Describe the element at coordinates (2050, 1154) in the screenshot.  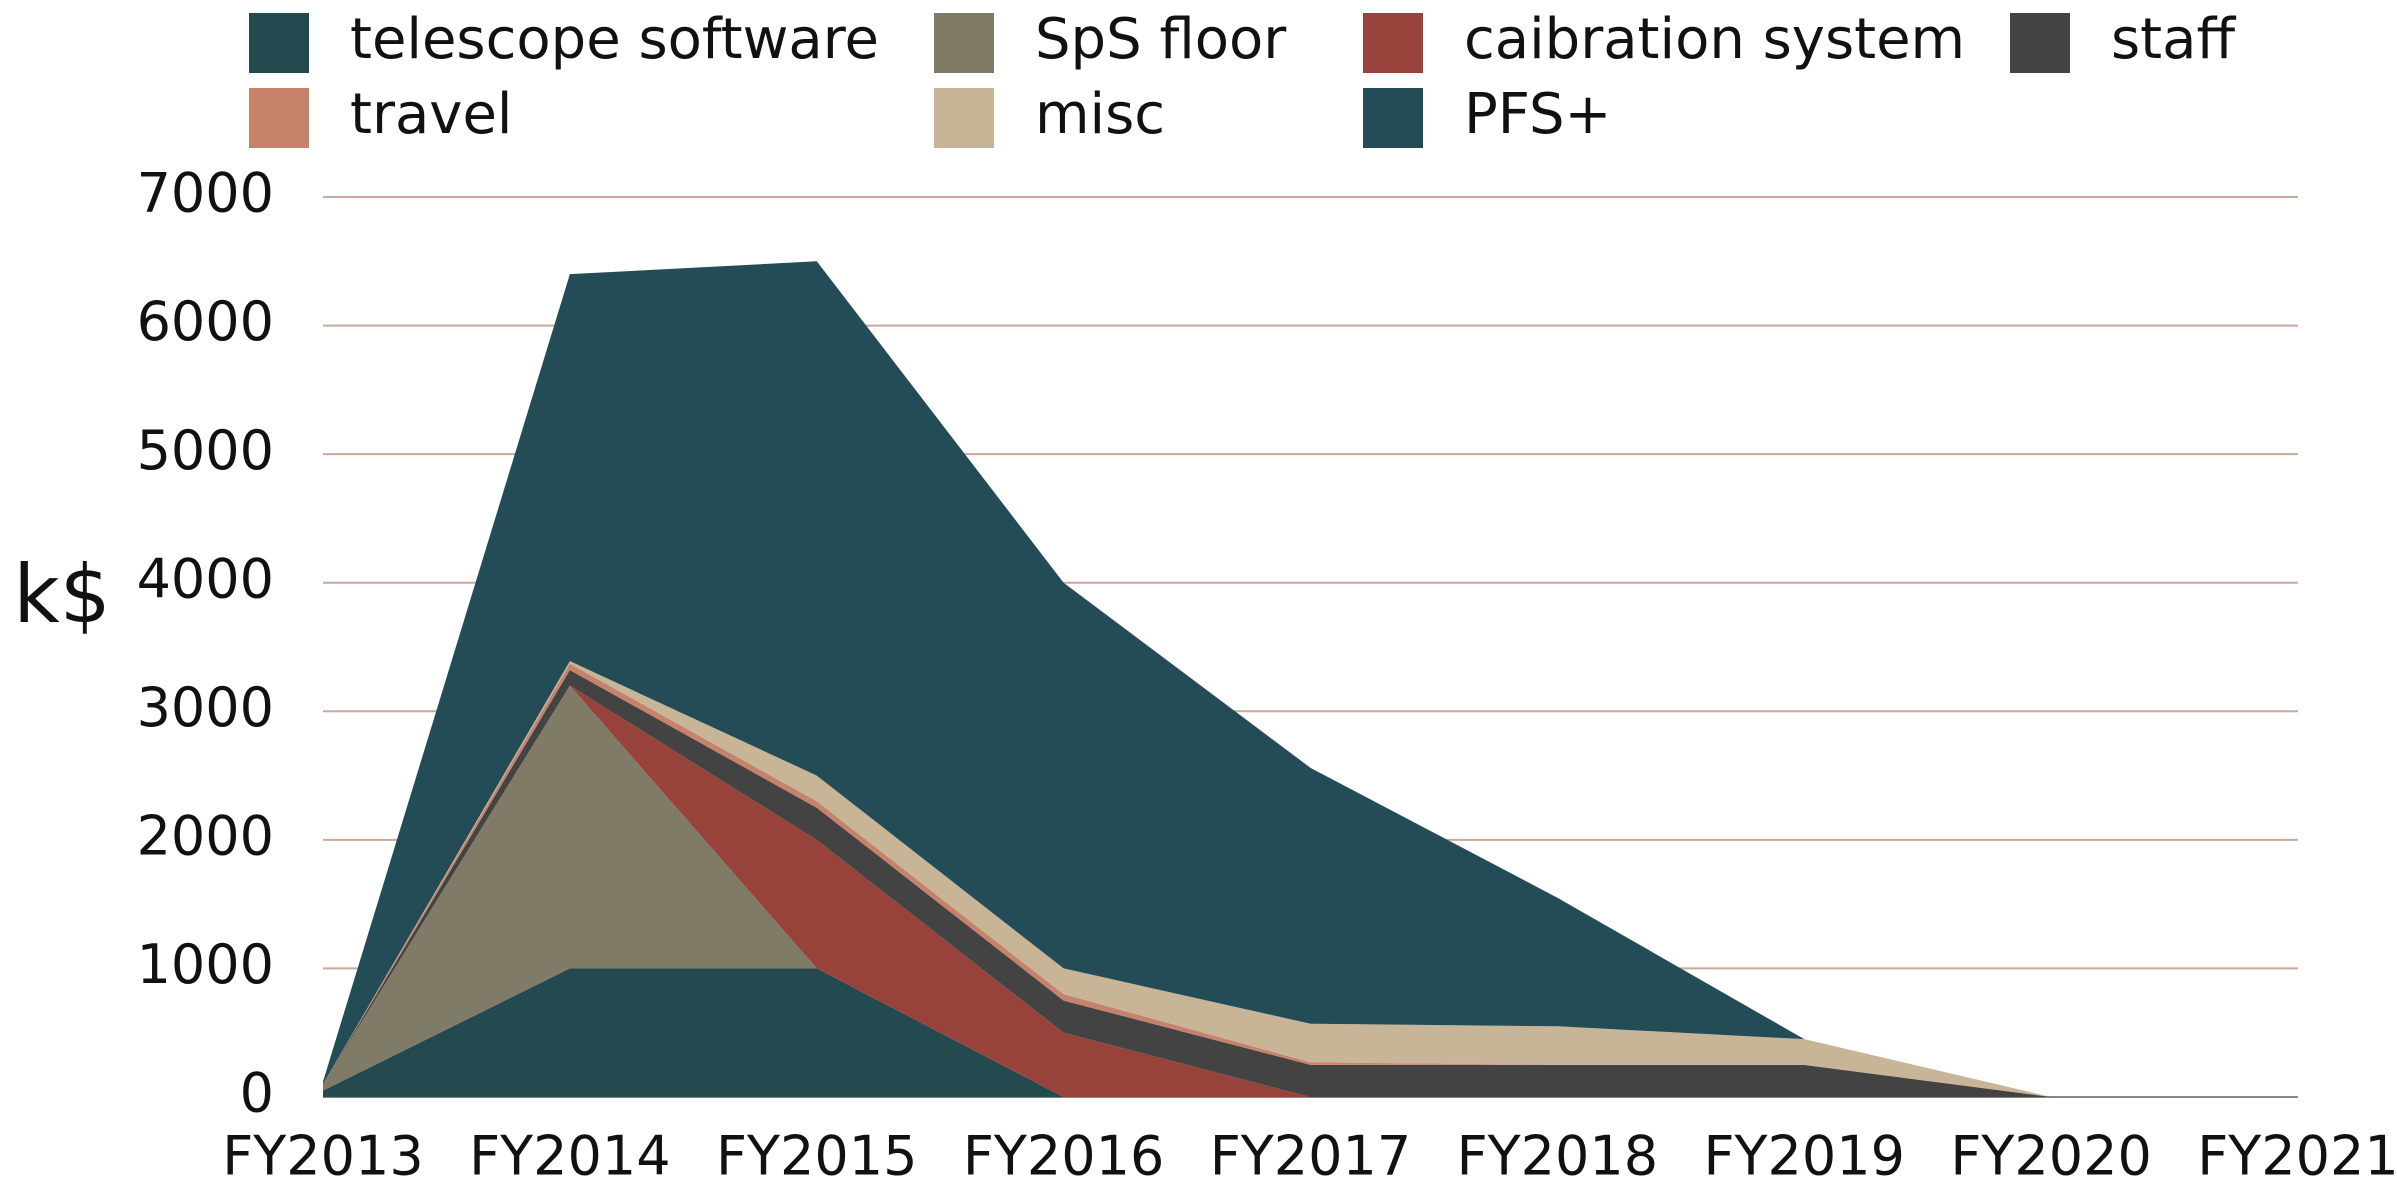
I see `x-tick-label: FY2020` at that location.